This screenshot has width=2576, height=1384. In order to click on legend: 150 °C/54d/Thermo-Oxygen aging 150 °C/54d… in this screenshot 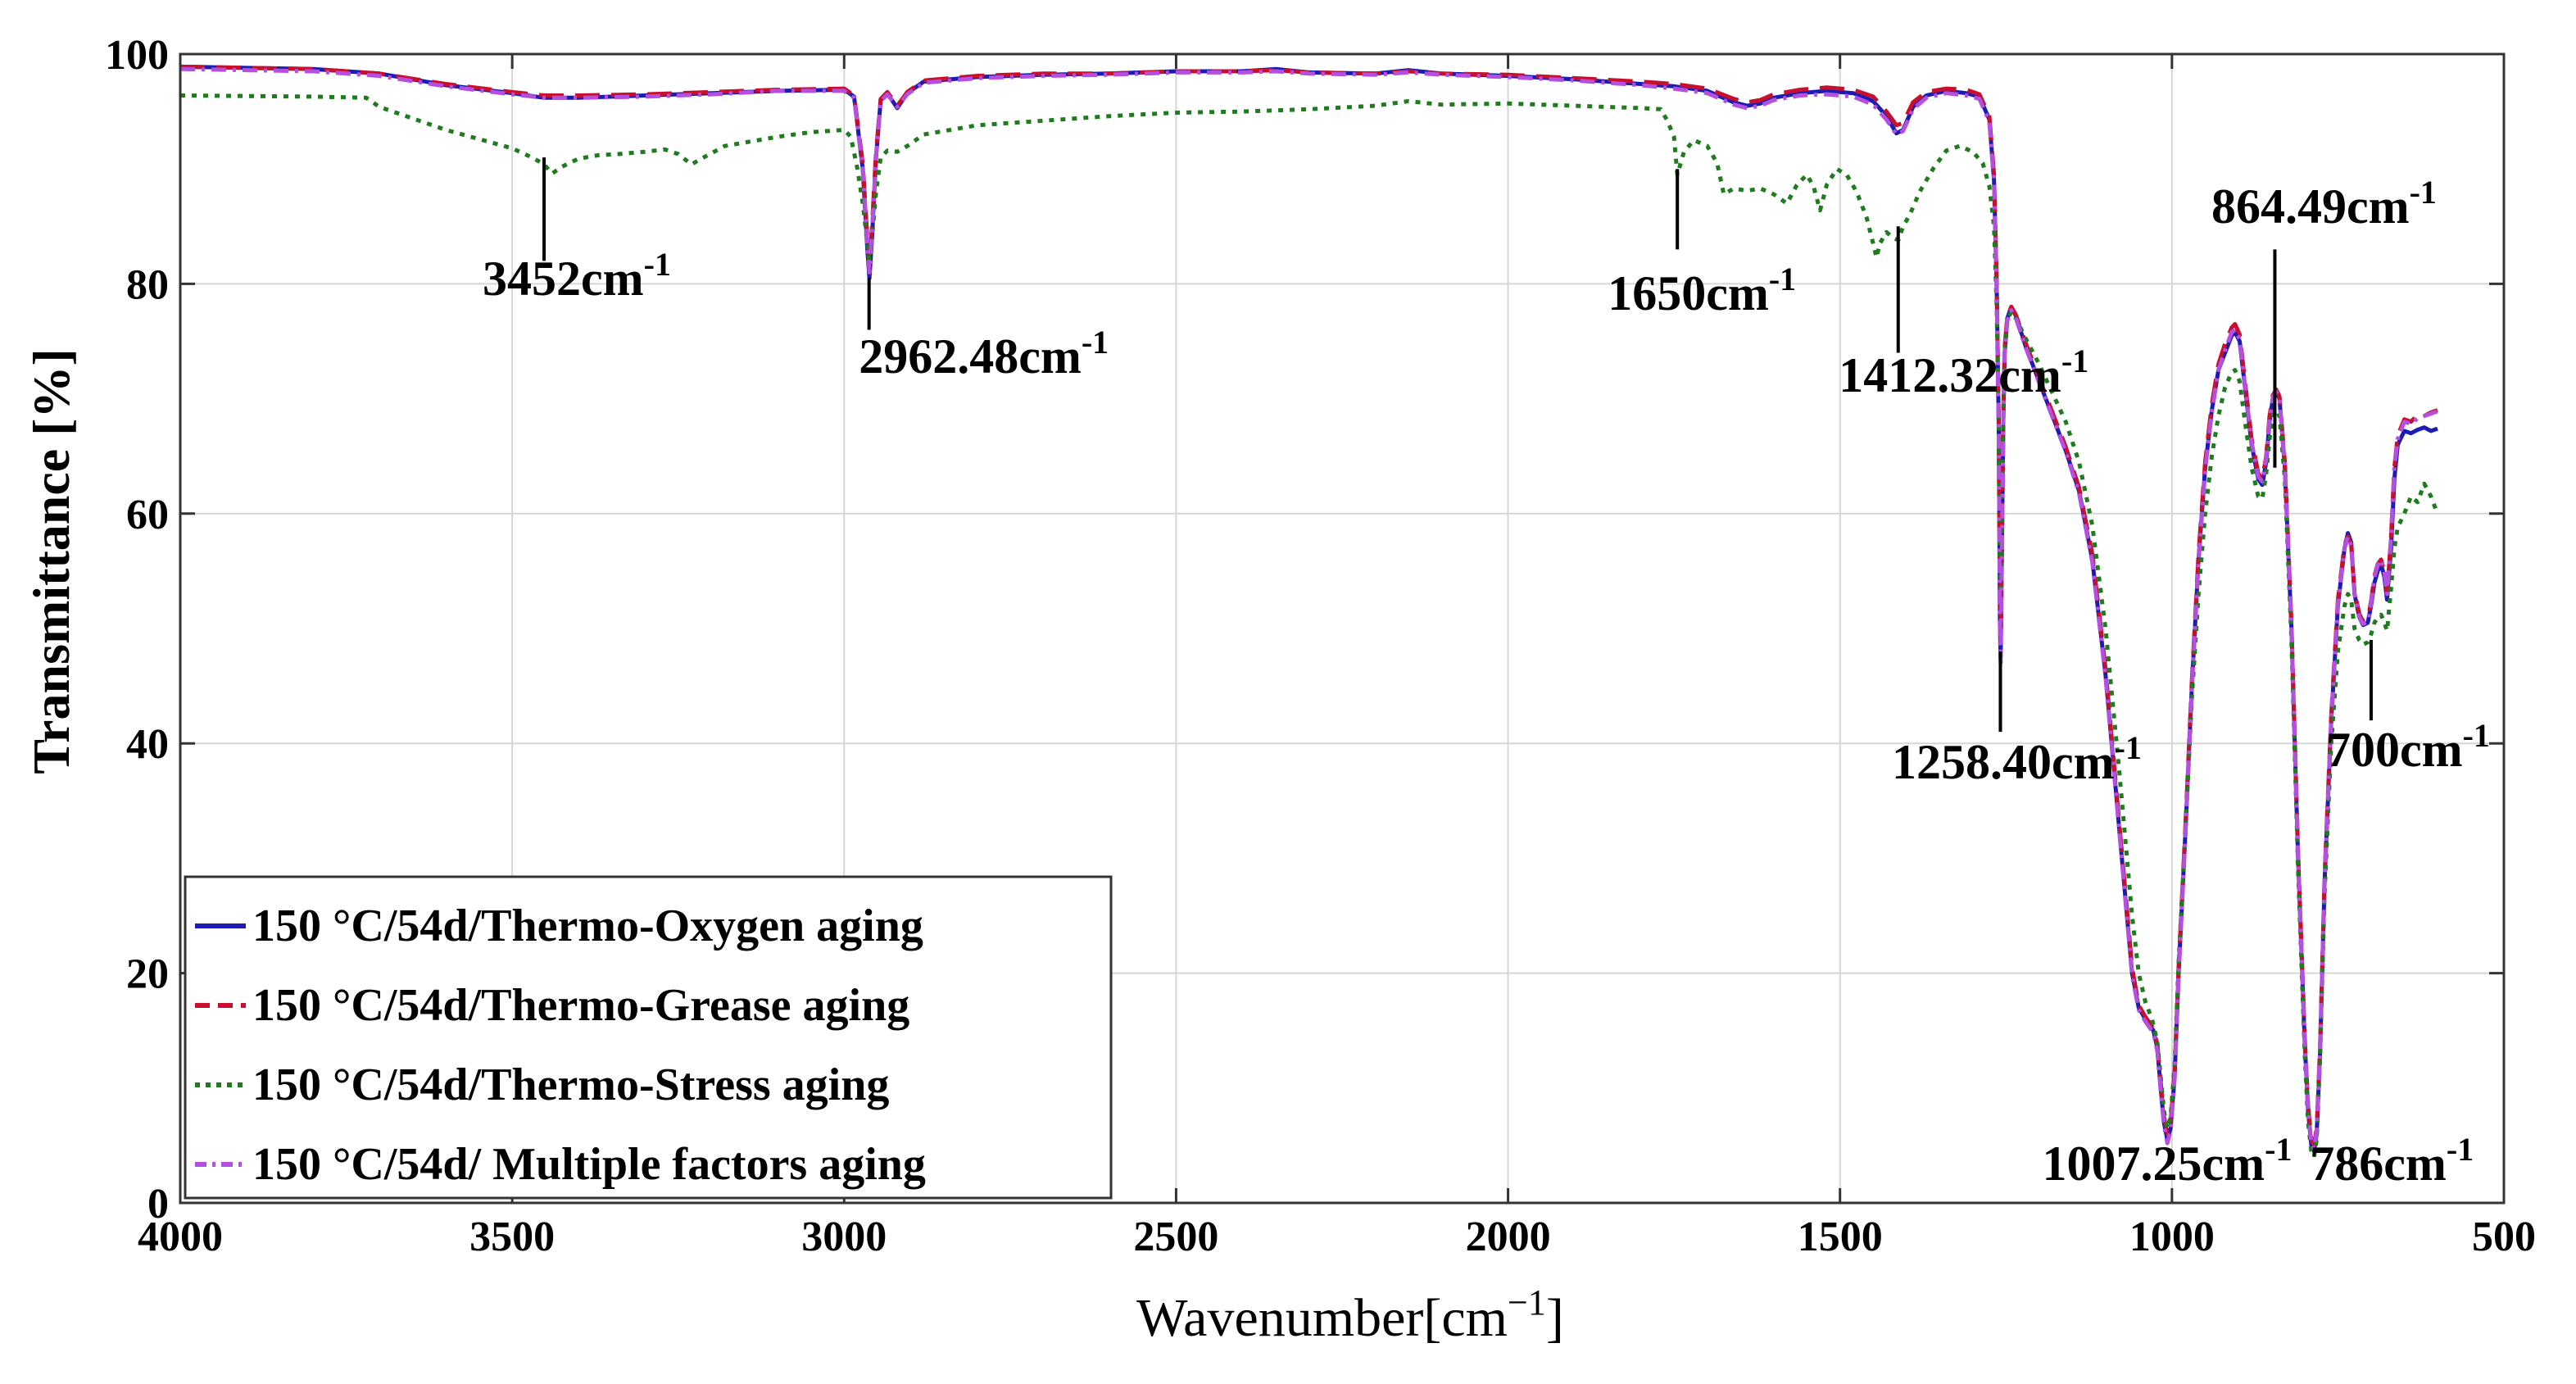, I will do `click(648, 1038)`.